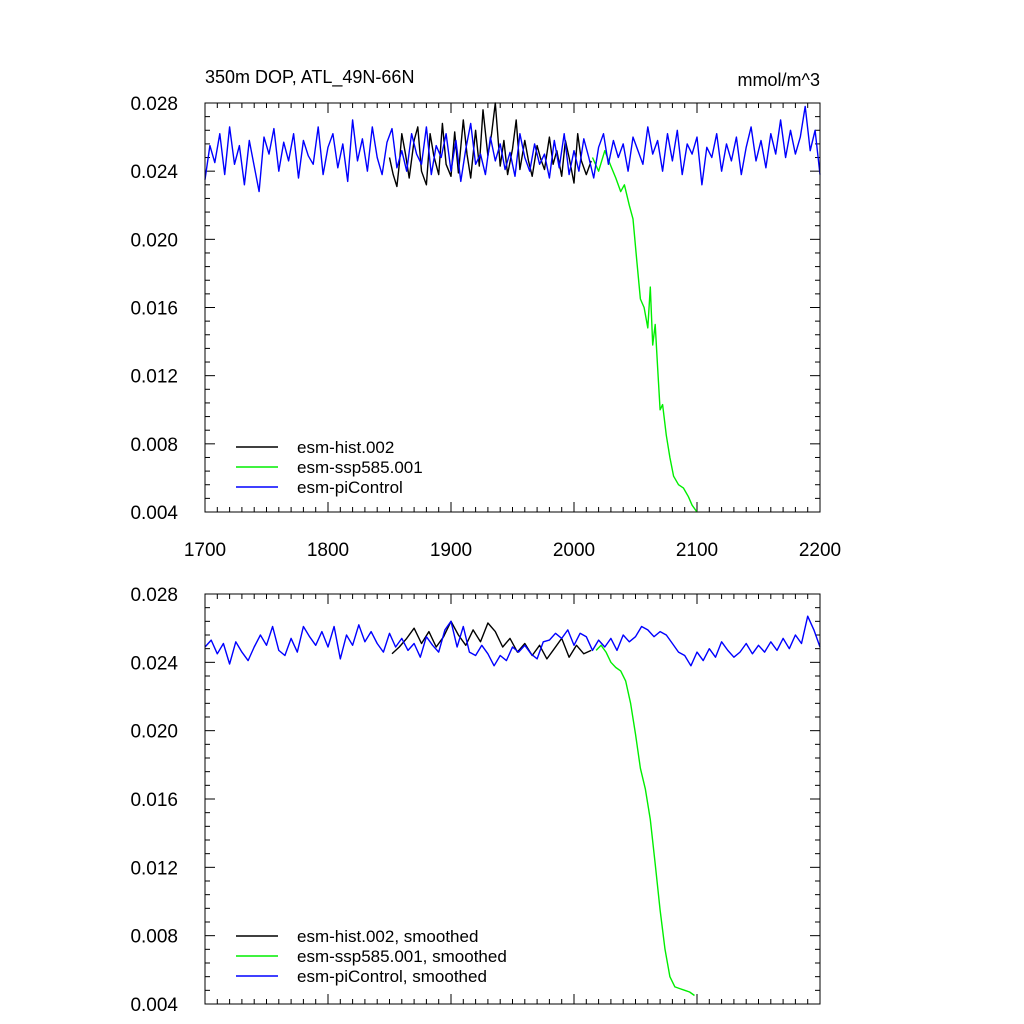  Describe the element at coordinates (451, 550) in the screenshot. I see `x-tick-label: 1900` at that location.